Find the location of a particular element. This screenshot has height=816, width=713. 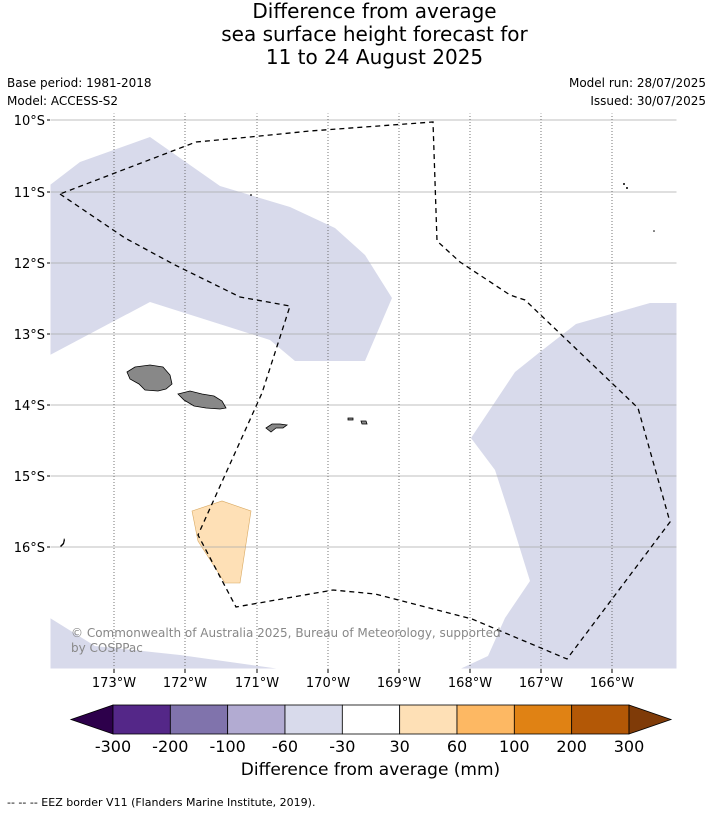

issued-date: Issued: 30/07/2025 is located at coordinates (648, 101).